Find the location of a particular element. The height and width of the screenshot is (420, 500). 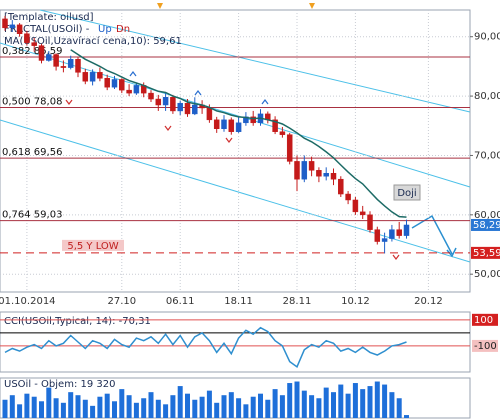

annotation-box is located at coordinates (407, 192).